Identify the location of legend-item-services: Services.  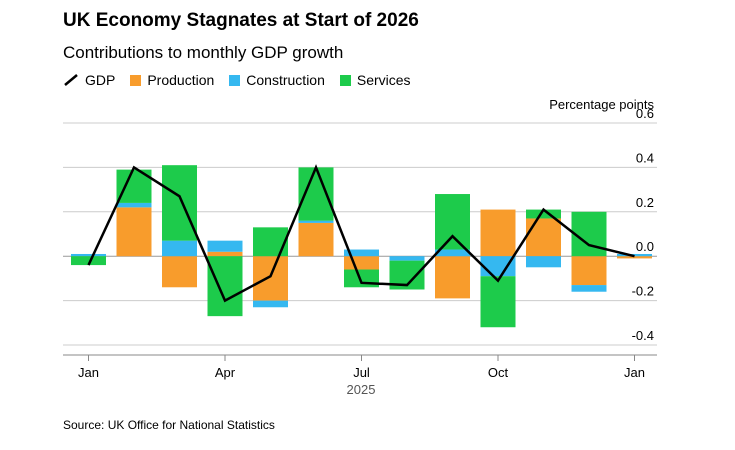
(375, 80).